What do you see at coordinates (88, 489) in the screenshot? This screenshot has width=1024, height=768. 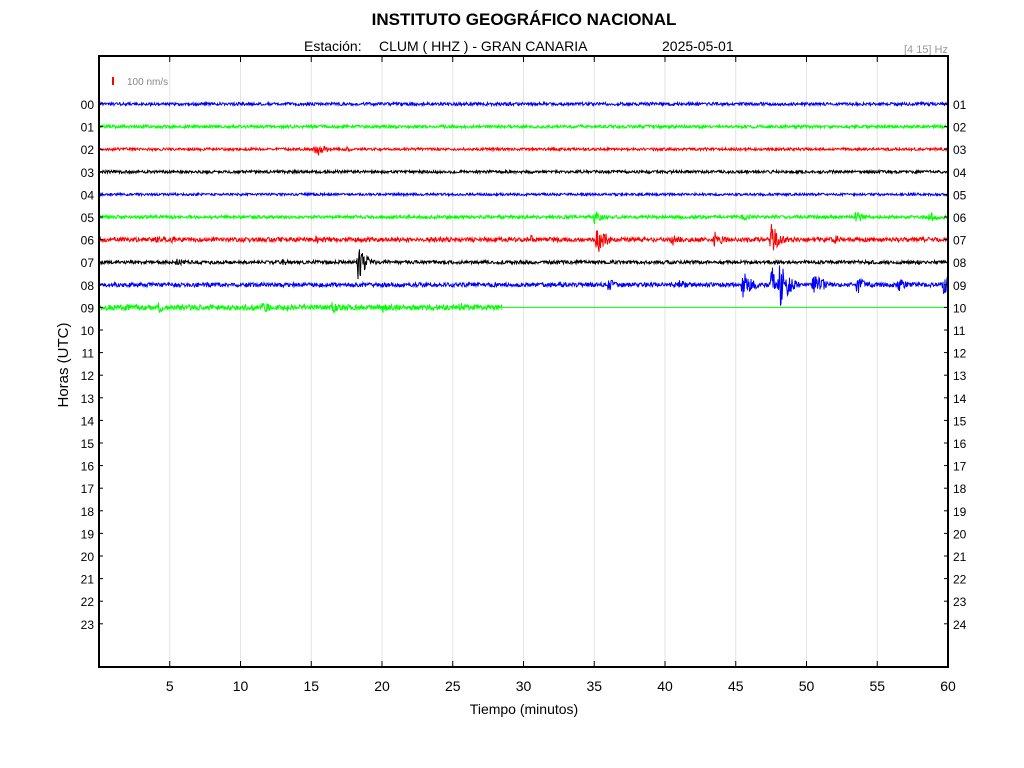 I see `left-hour-label: 17` at bounding box center [88, 489].